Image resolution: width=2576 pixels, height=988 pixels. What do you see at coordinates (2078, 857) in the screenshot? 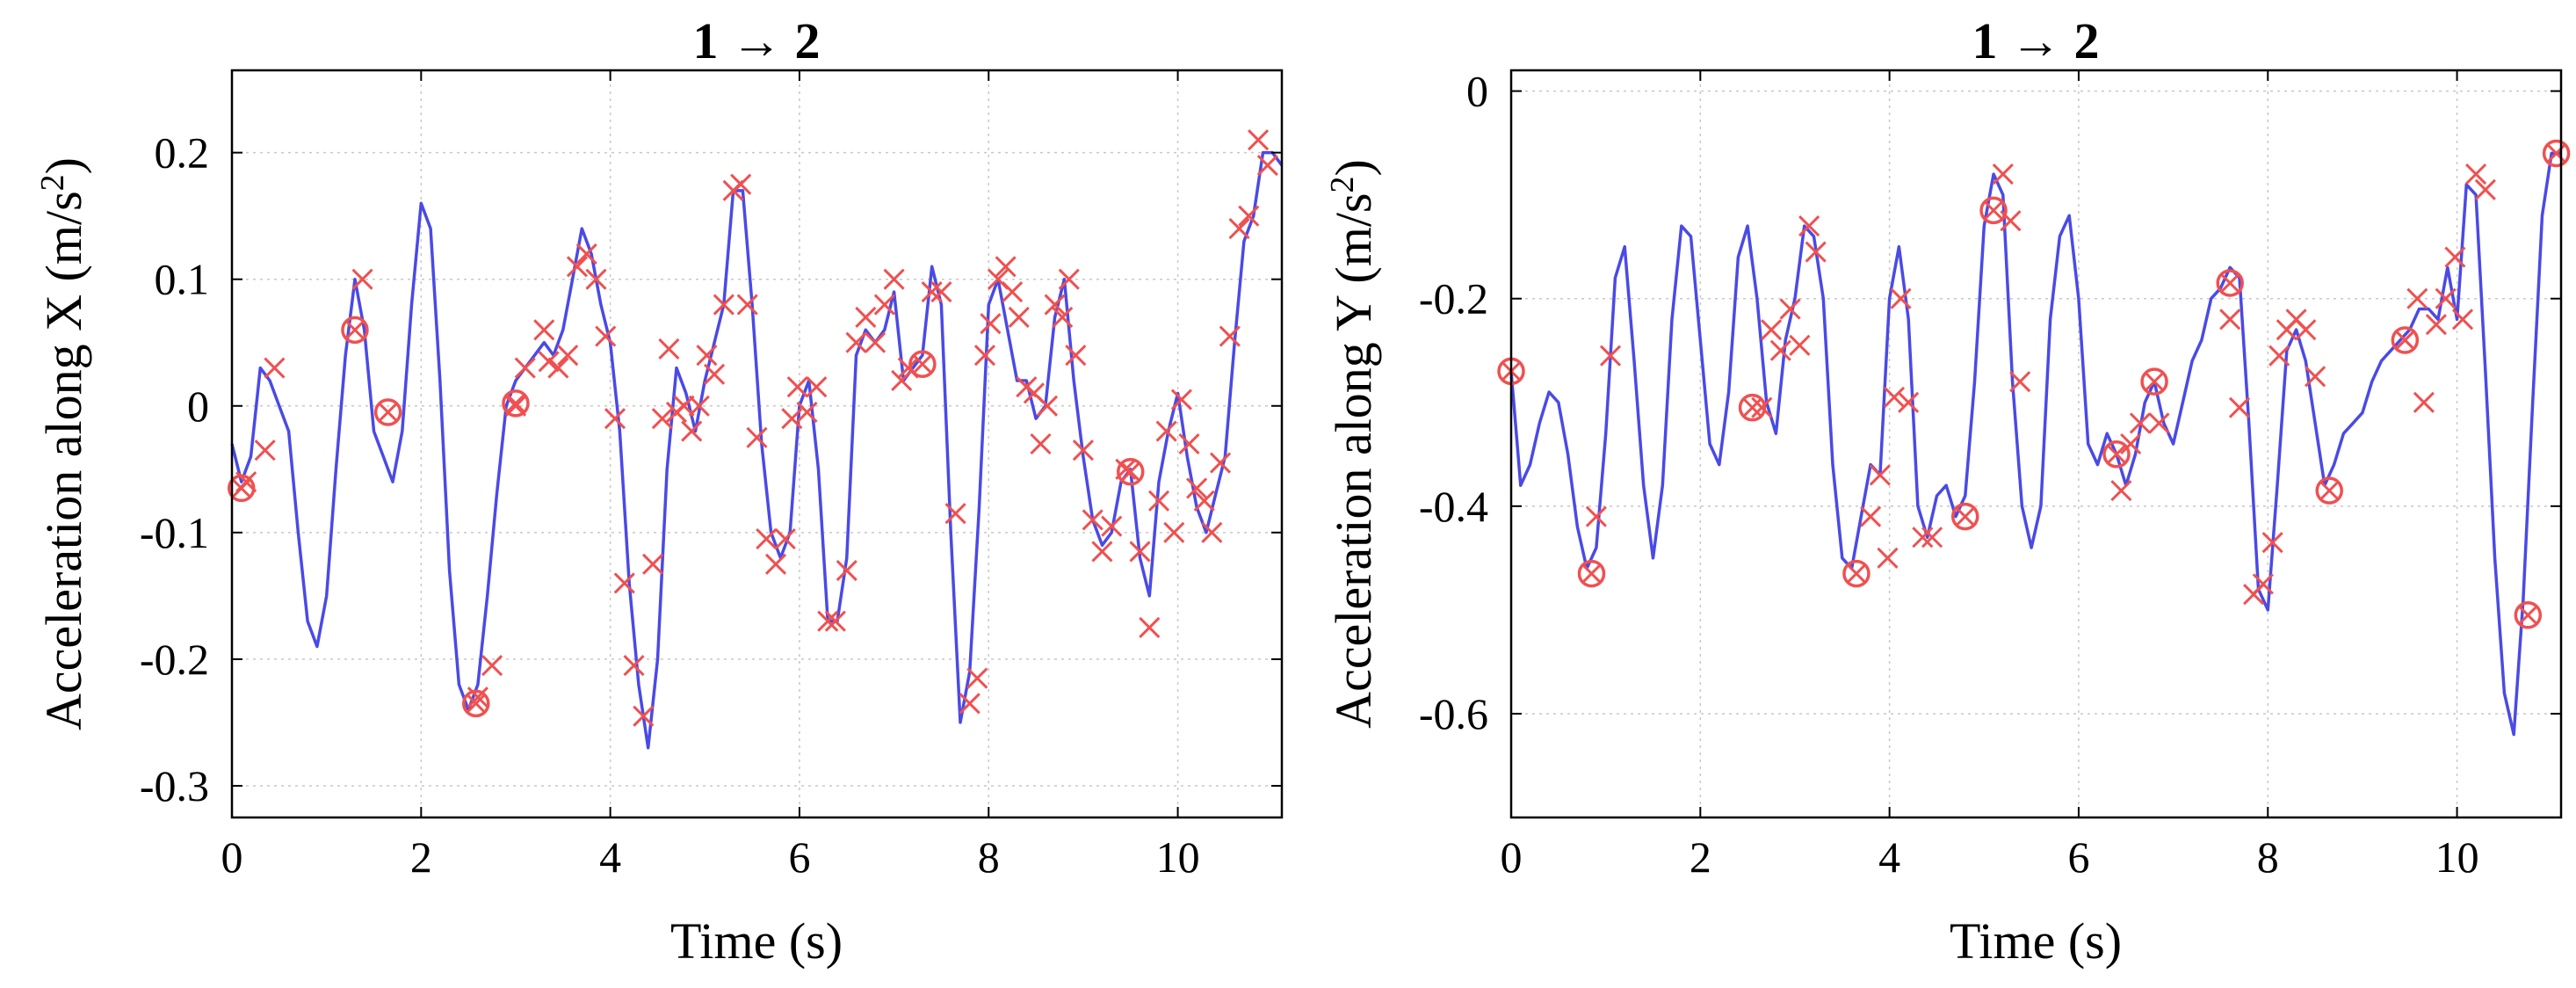
I see `x-tick-label: 6` at bounding box center [2078, 857].